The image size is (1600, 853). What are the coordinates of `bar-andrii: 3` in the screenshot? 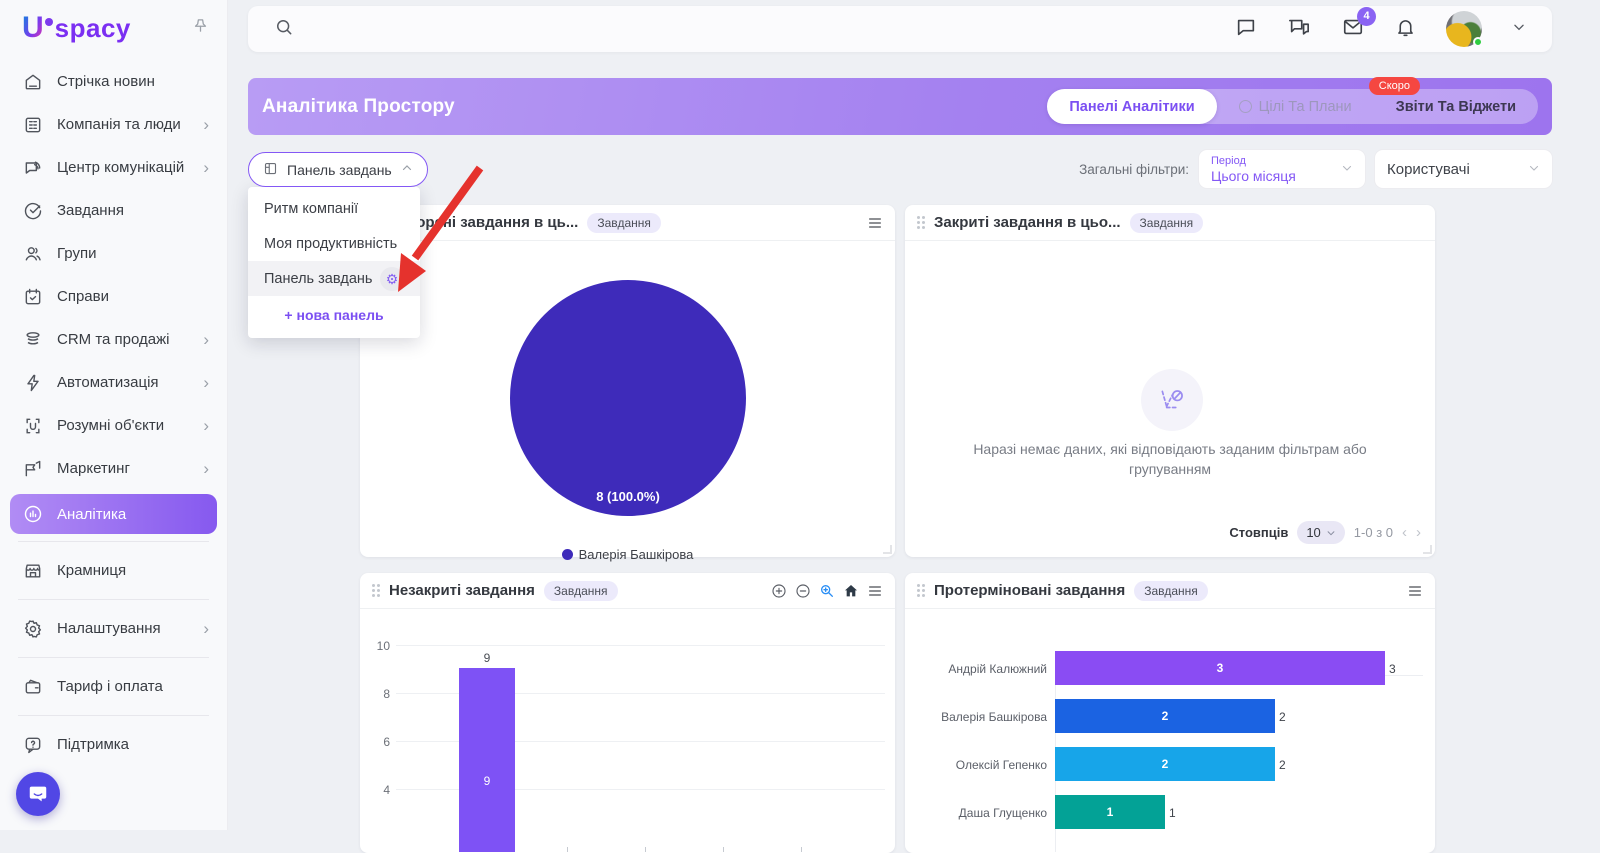 It's located at (1220, 668).